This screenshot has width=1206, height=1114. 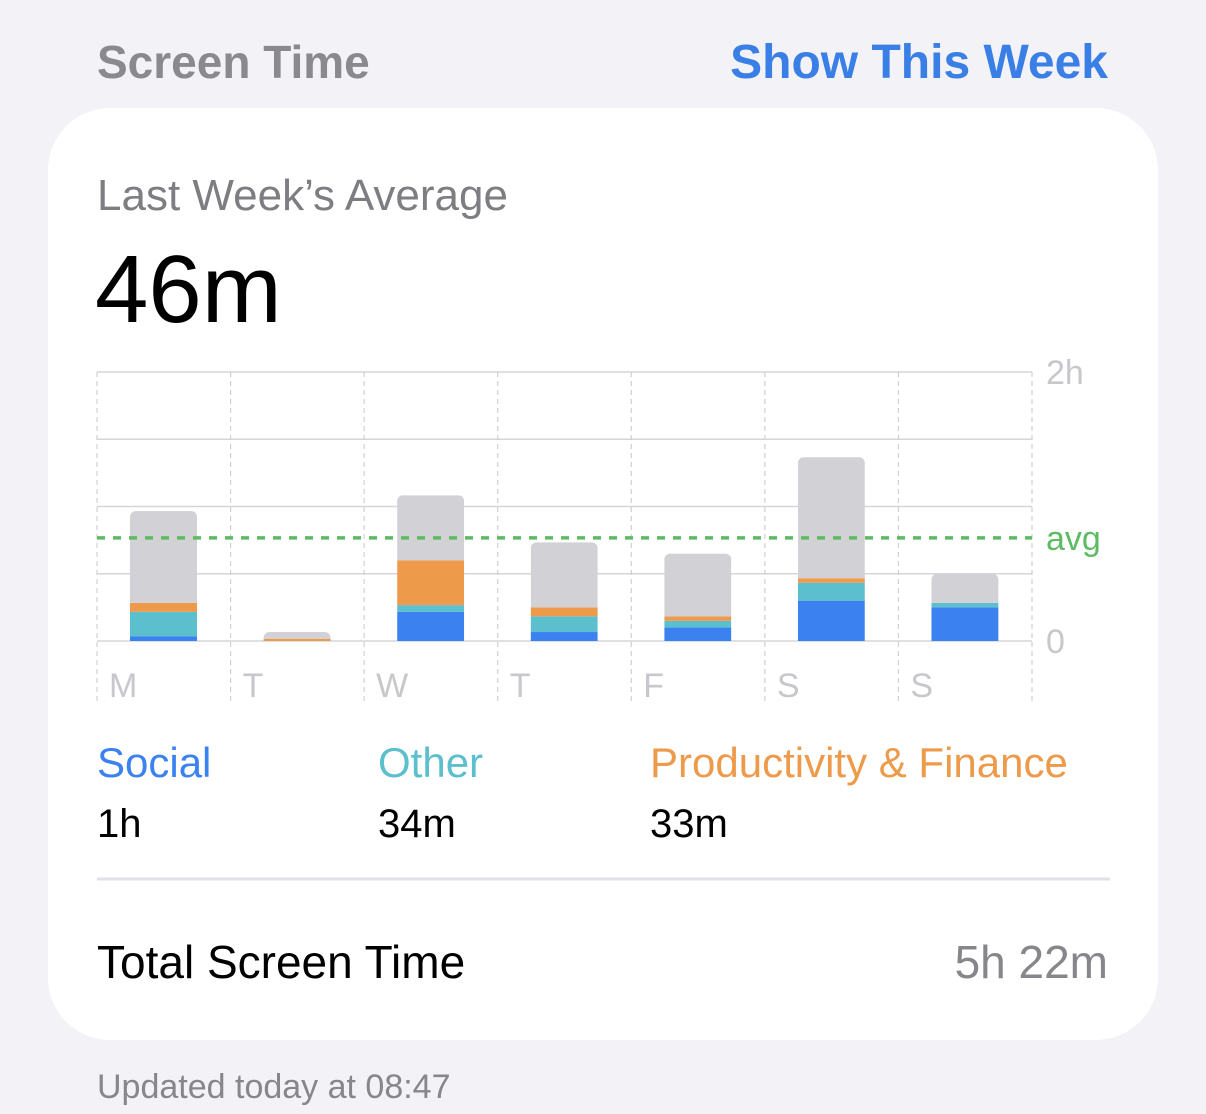 What do you see at coordinates (123, 686) in the screenshot?
I see `x-tick-label: M` at bounding box center [123, 686].